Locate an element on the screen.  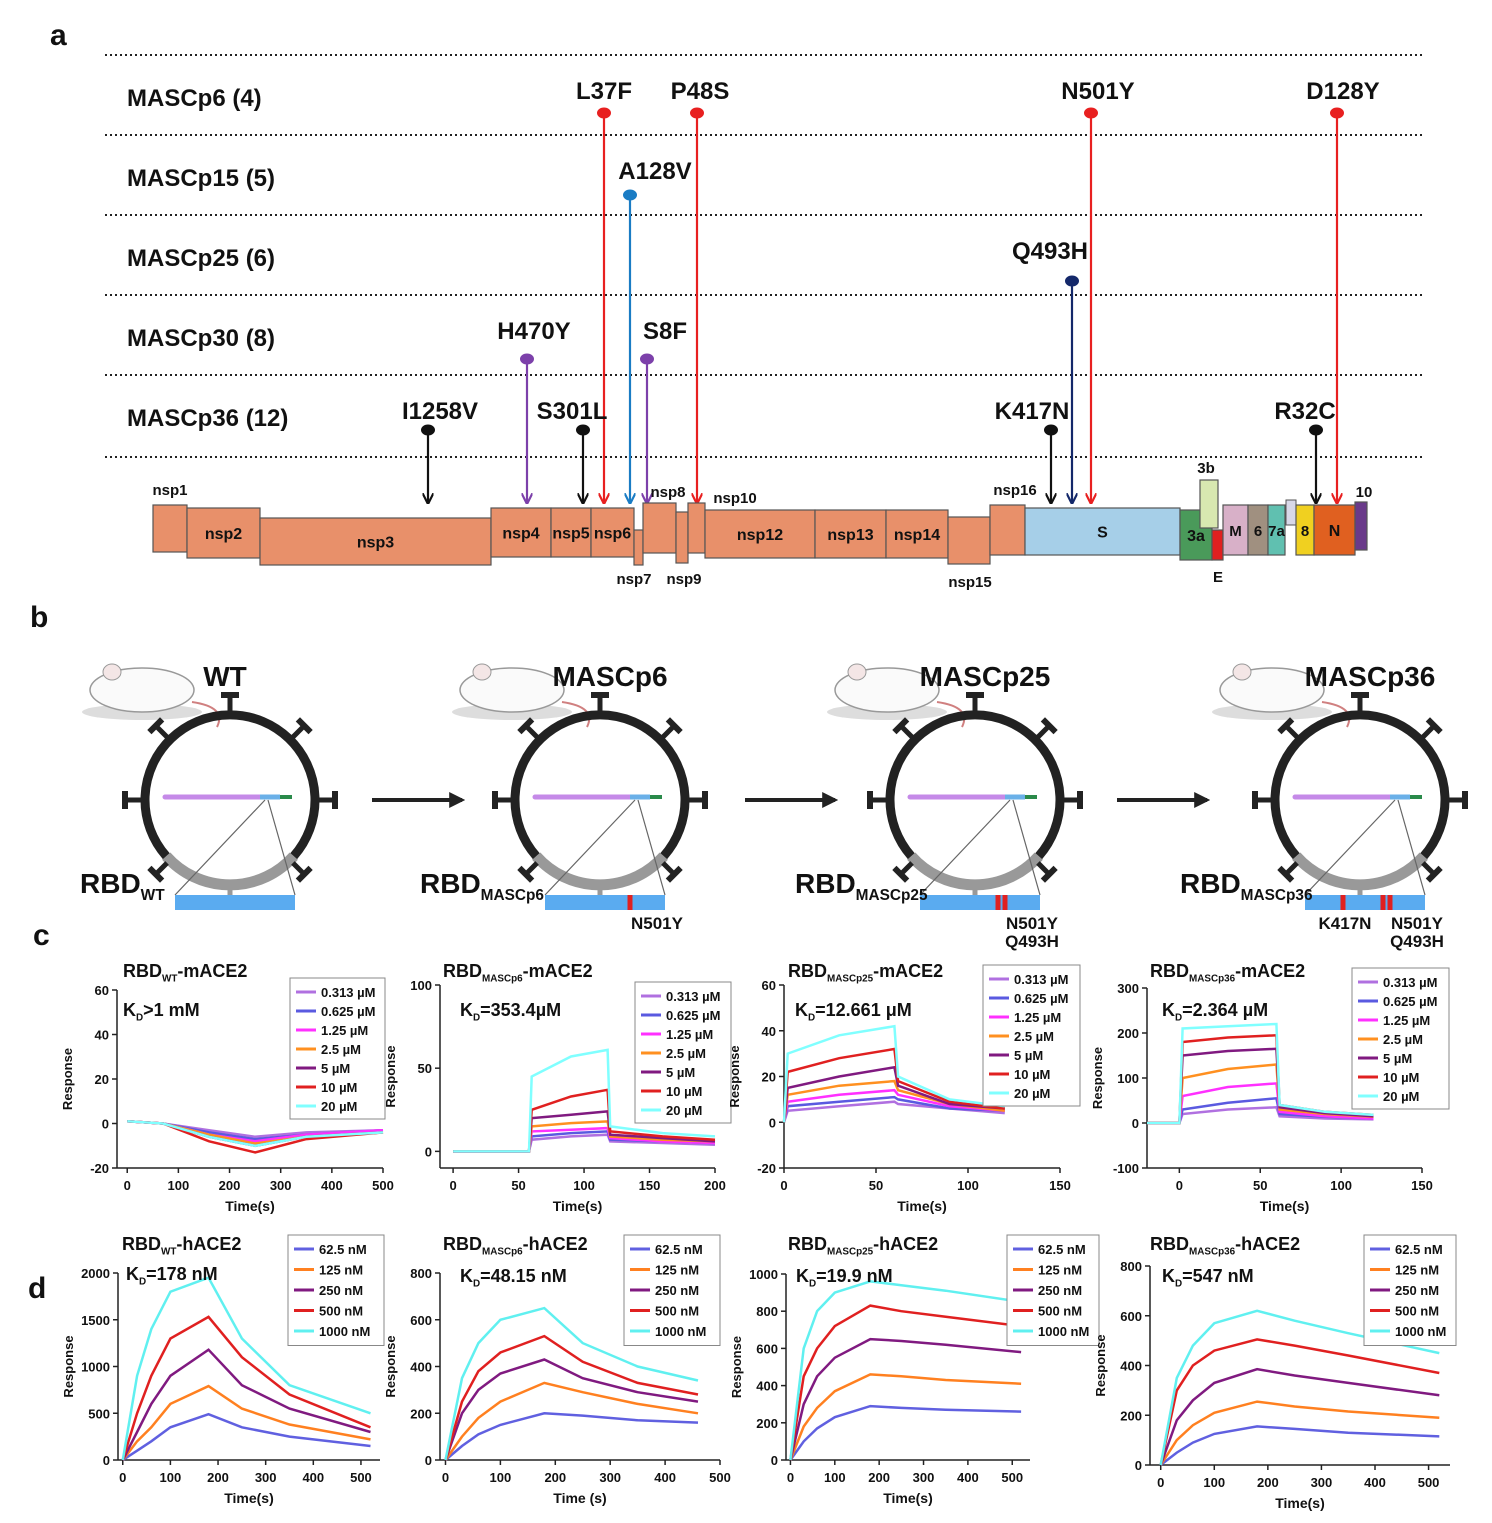
x-tick-label: 500 is located at coordinates (361, 1477).